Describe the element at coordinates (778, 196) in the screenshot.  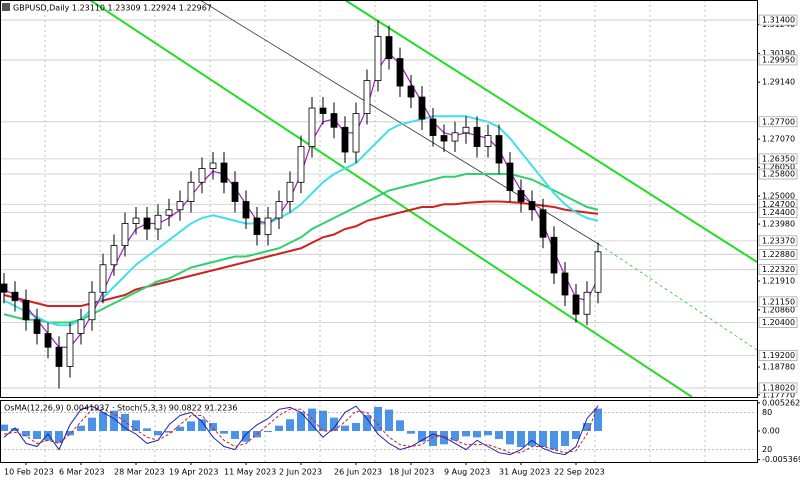
I see `y-tick-label: 1.25000` at that location.